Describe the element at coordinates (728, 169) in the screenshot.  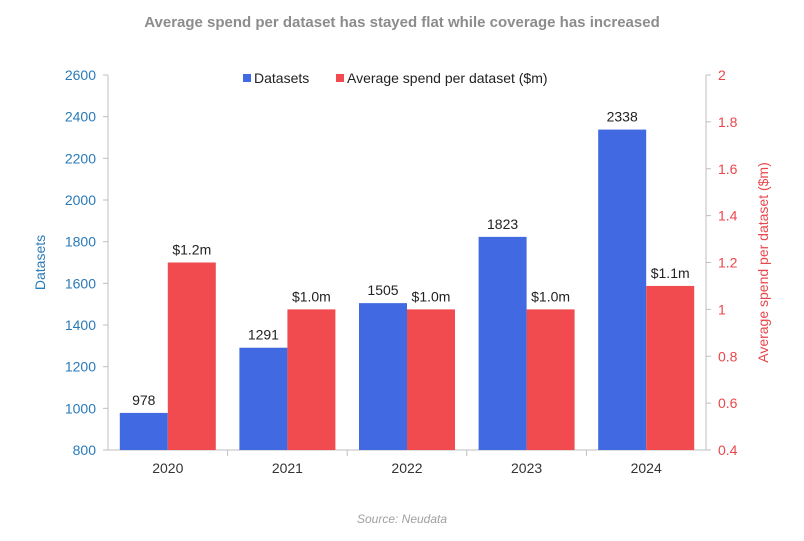
I see `right-tick-label: 1.6` at that location.